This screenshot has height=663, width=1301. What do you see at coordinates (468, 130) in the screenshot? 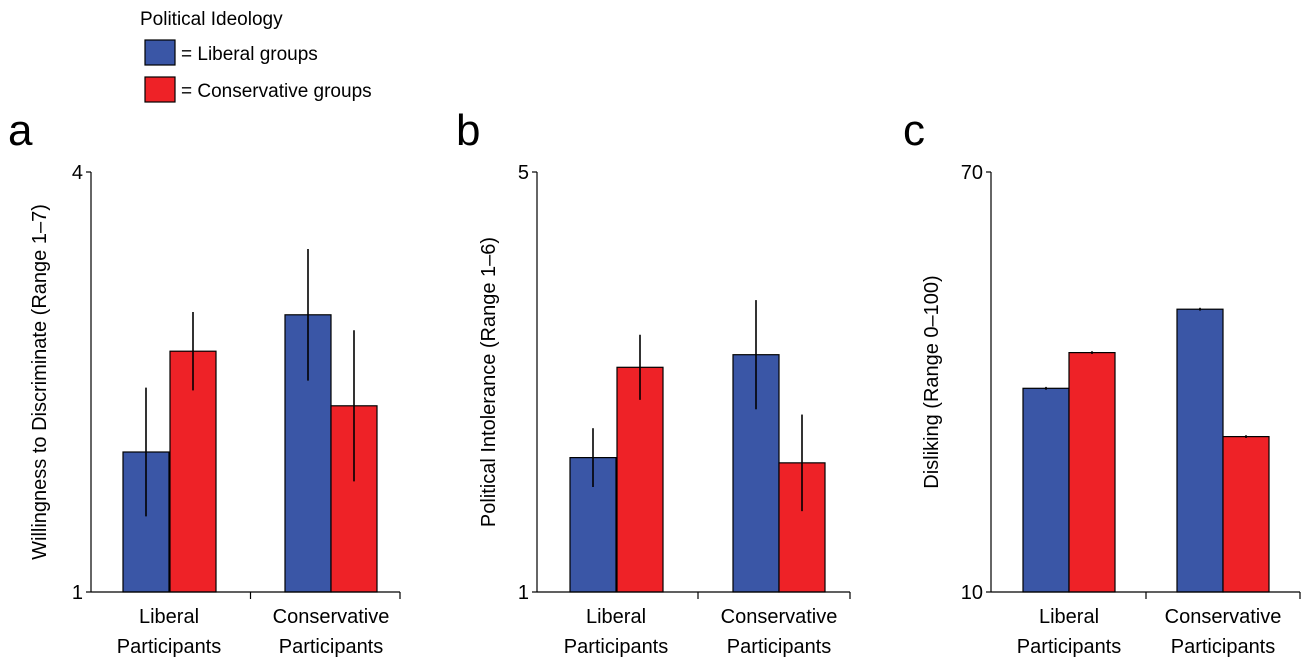
I see `panel-label: b` at bounding box center [468, 130].